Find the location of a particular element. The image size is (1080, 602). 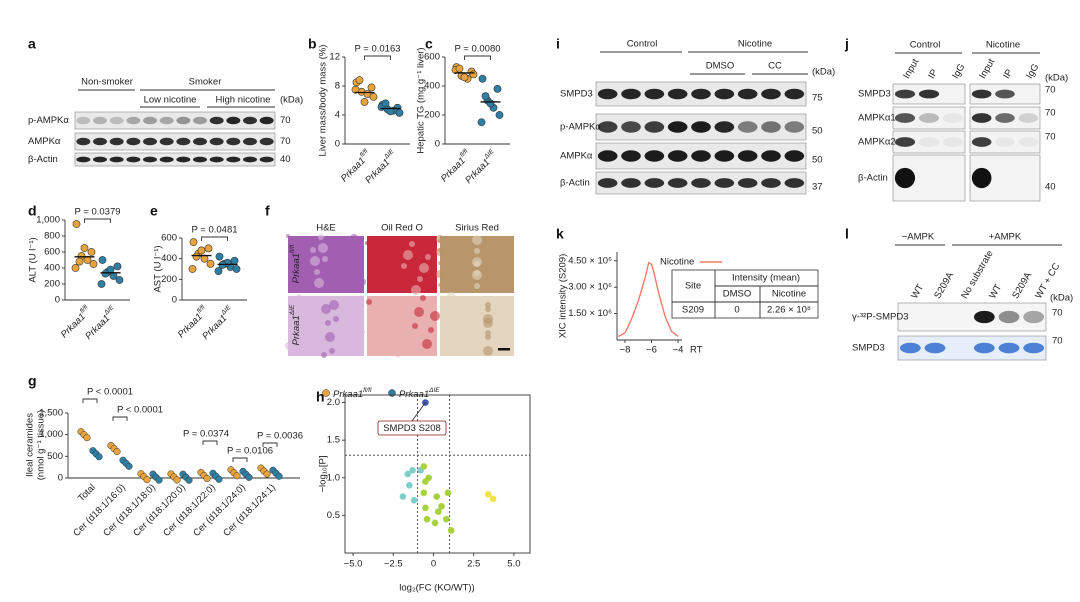

y-tick-label: 1,000 is located at coordinates (51, 434).